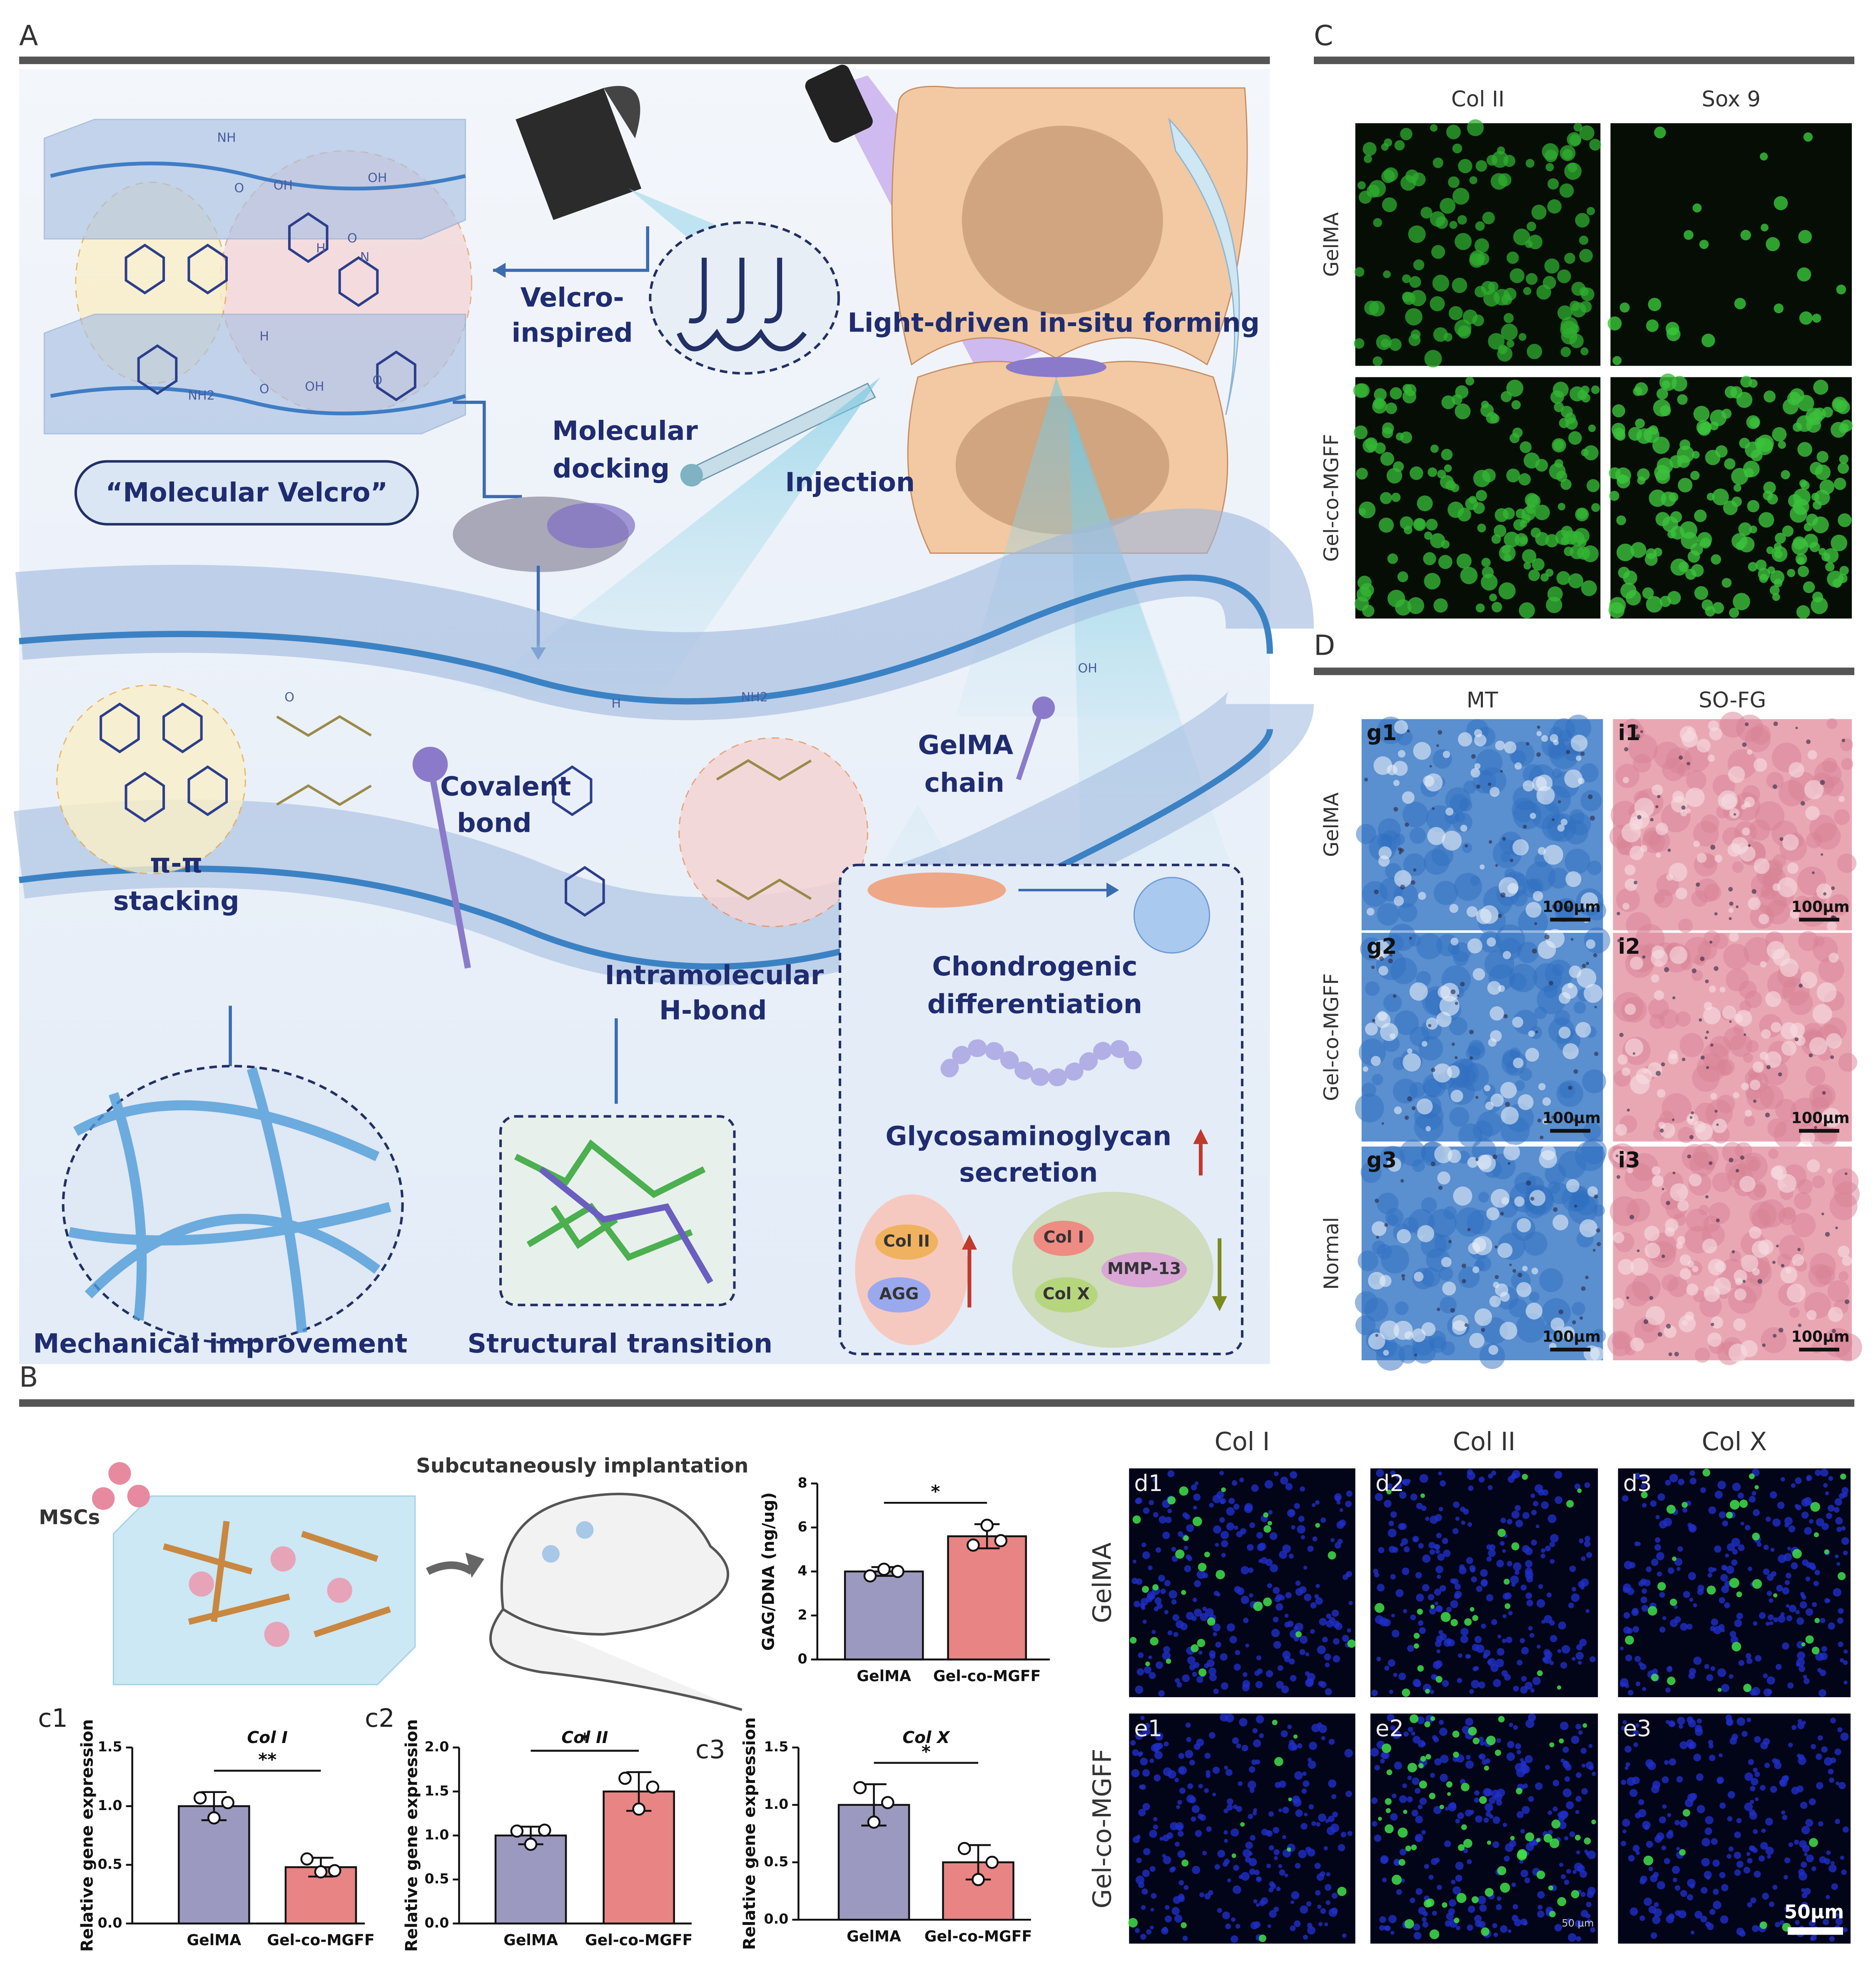 The width and height of the screenshot is (1876, 1970). What do you see at coordinates (283, 186) in the screenshot?
I see `atom-label: OH` at bounding box center [283, 186].